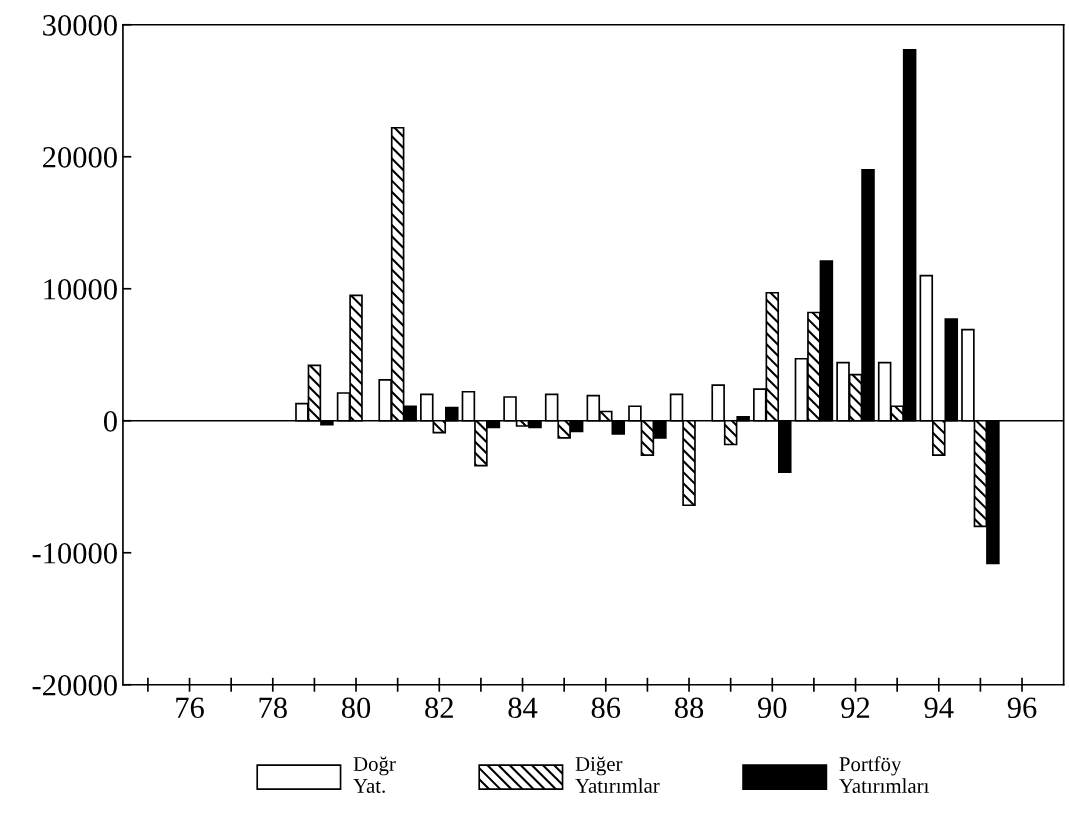 The width and height of the screenshot is (1069, 825). What do you see at coordinates (939, 708) in the screenshot?
I see `x-tick-label: 94` at bounding box center [939, 708].